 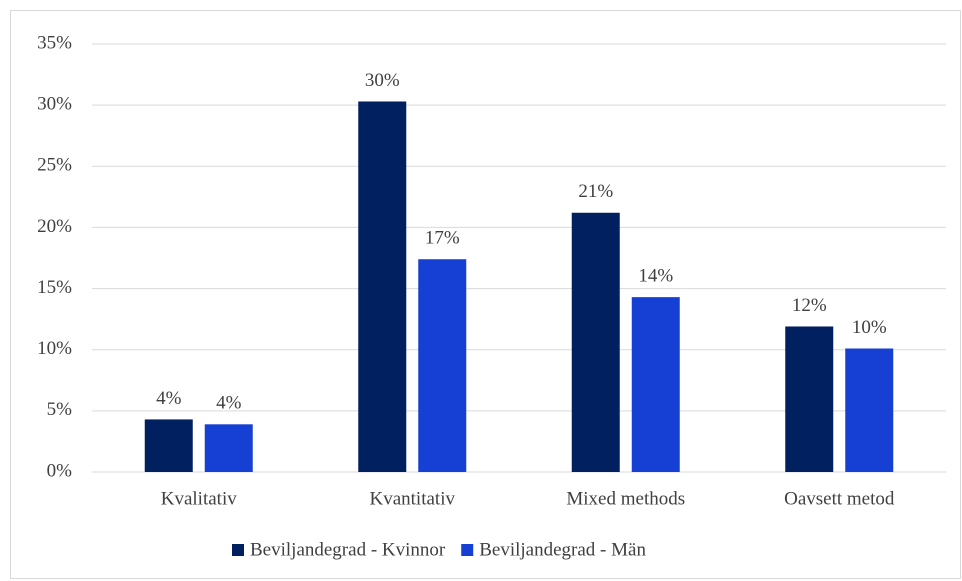 What do you see at coordinates (442, 238) in the screenshot?
I see `data-label: 17%` at bounding box center [442, 238].